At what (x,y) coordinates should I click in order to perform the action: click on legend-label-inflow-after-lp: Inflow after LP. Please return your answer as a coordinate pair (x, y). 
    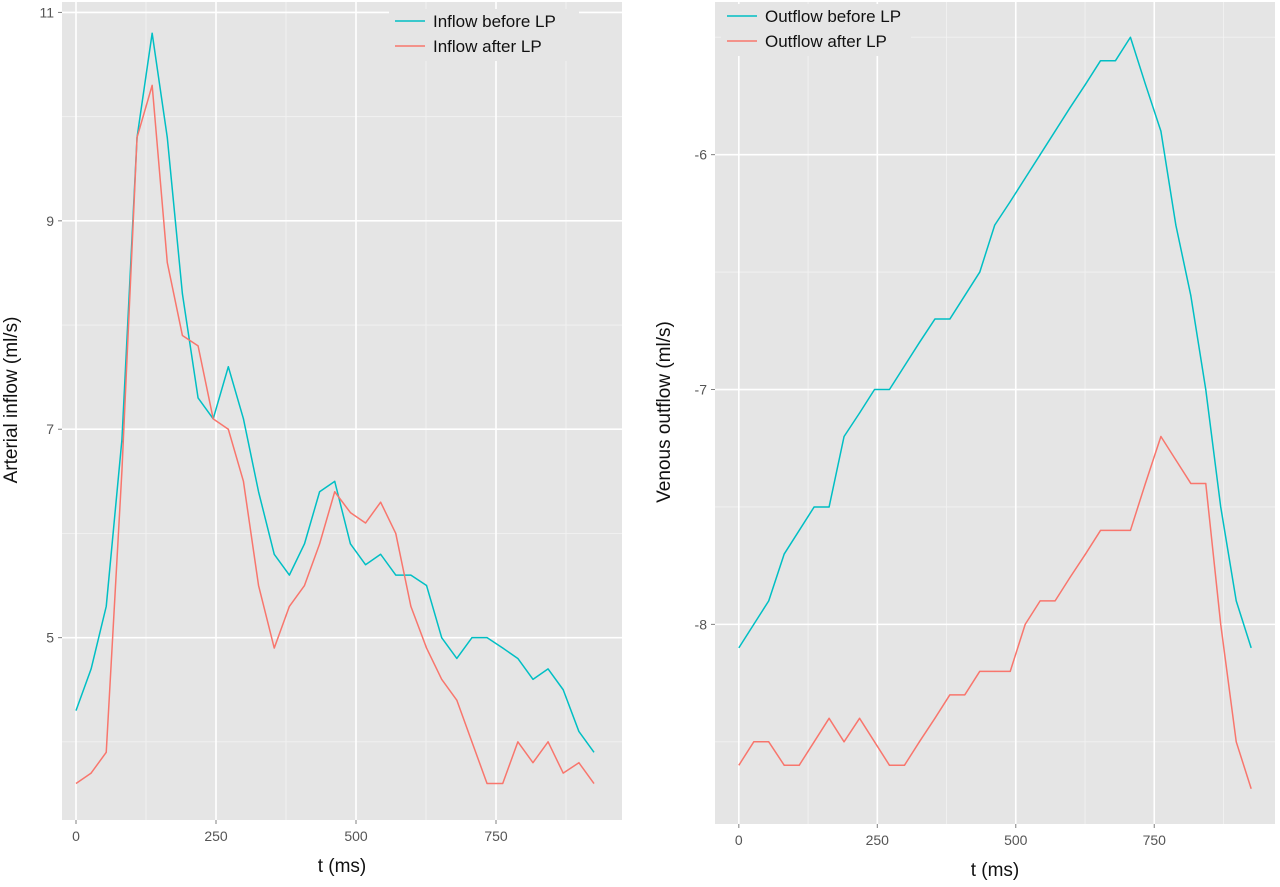
    Looking at the image, I should click on (487, 46).